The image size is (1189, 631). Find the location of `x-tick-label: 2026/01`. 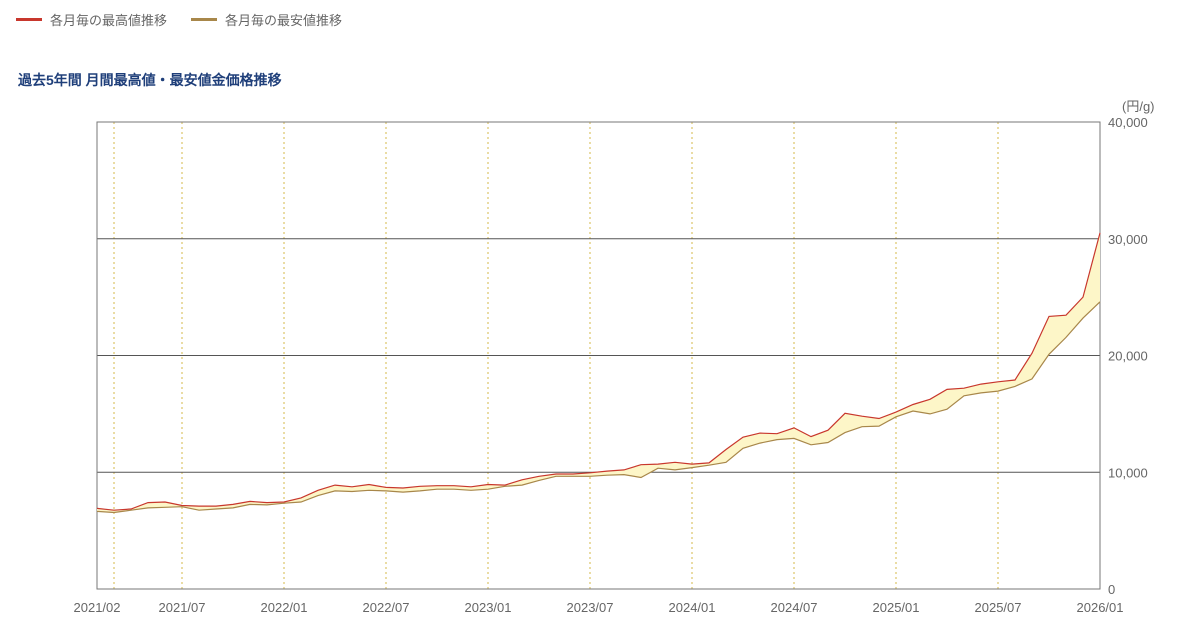

x-tick-label: 2026/01 is located at coordinates (1100, 607).